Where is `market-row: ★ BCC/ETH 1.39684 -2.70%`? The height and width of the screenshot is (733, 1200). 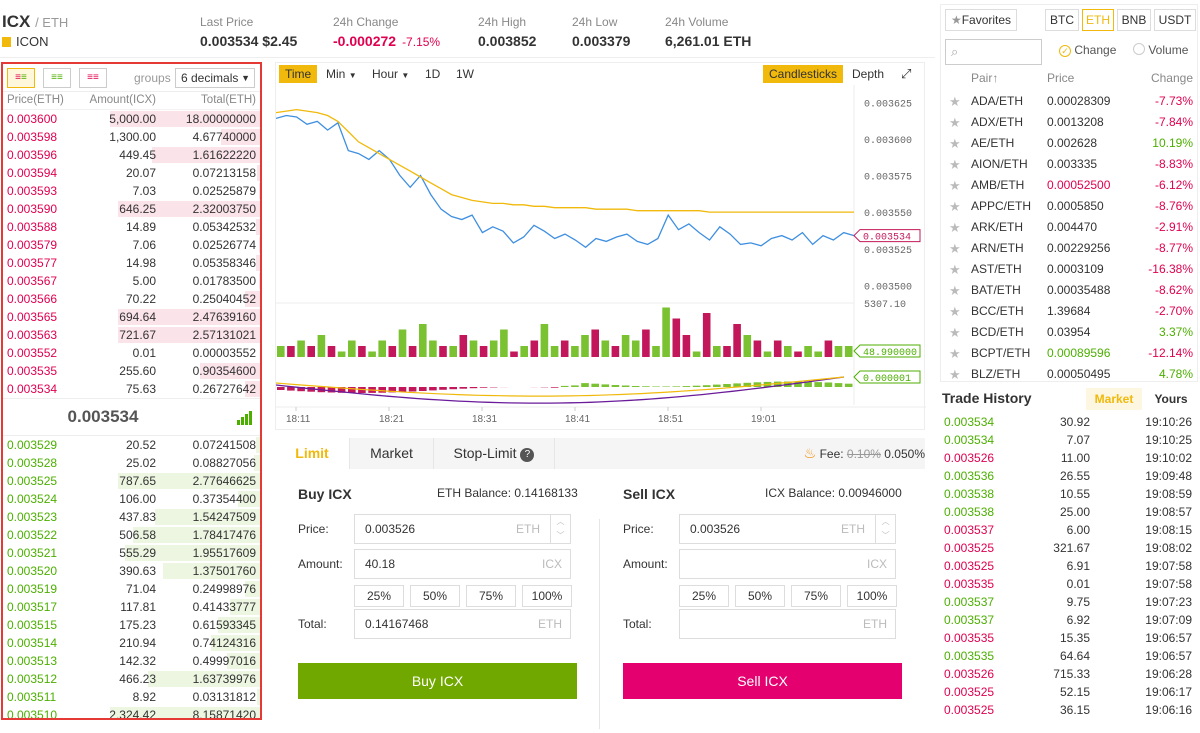 market-row: ★ BCC/ETH 1.39684 -2.70% is located at coordinates (1070, 311).